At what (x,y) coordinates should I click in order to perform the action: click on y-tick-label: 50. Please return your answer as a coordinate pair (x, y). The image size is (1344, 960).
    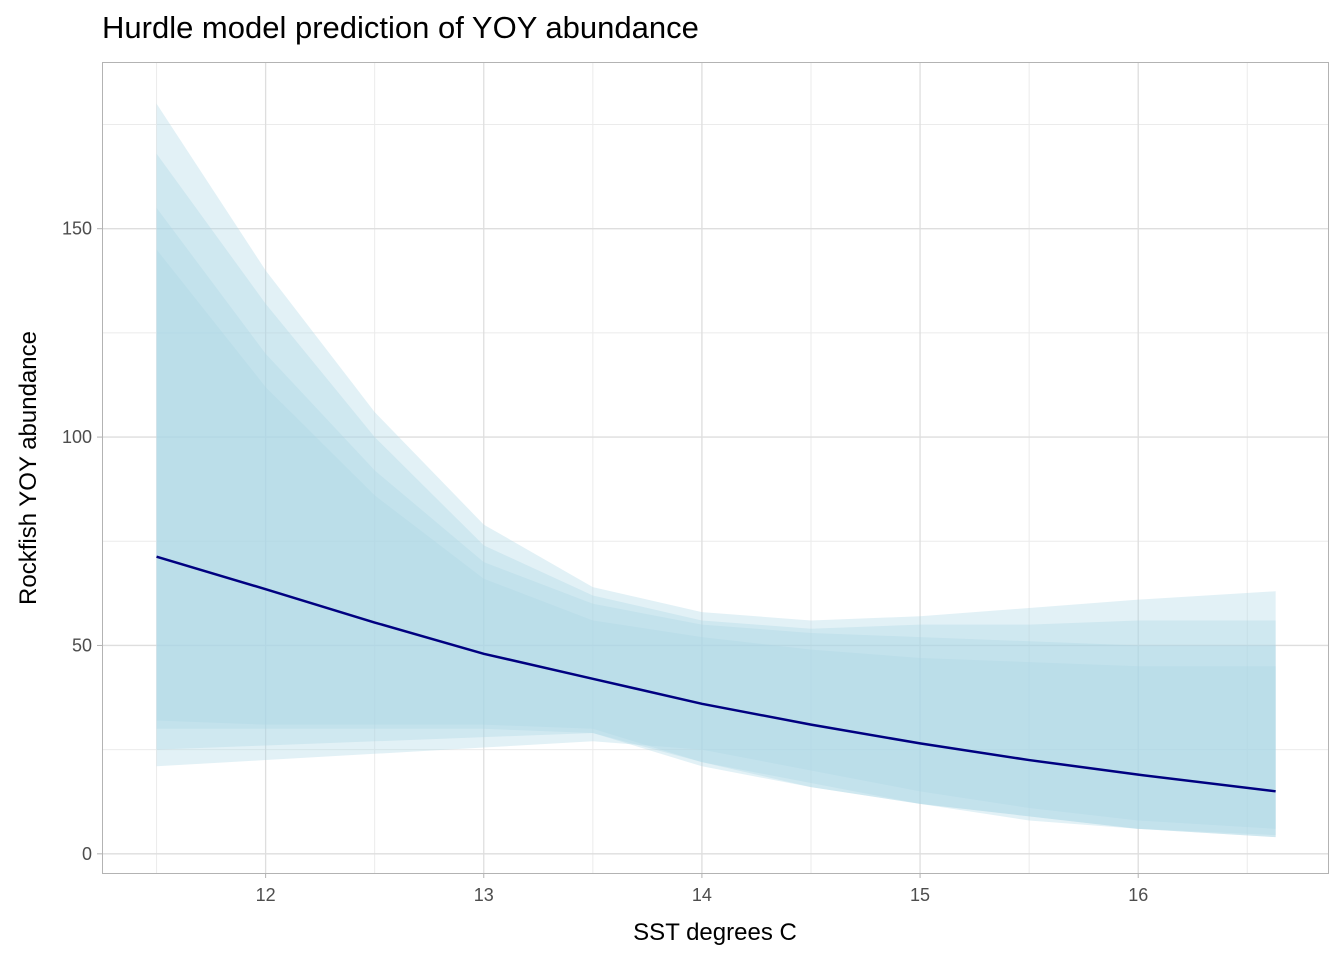
    Looking at the image, I should click on (82, 645).